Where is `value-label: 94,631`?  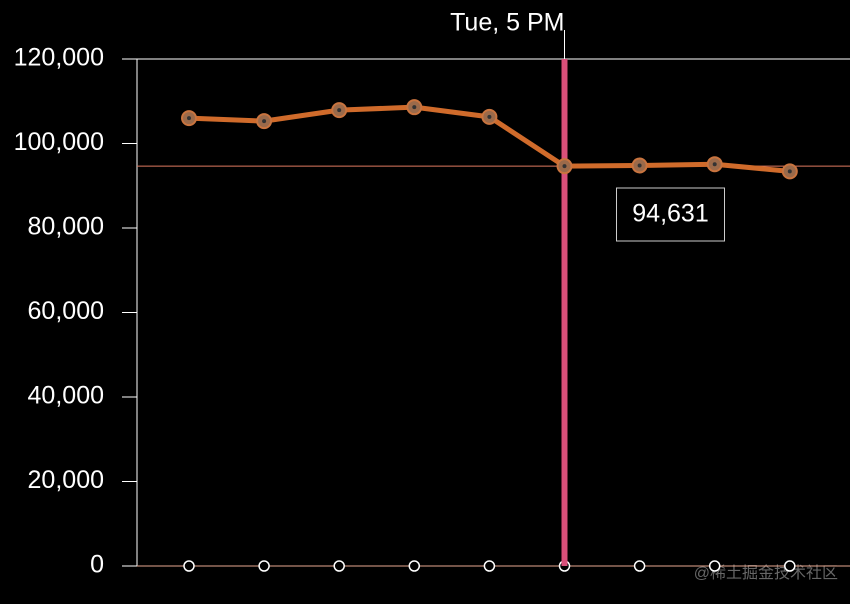 value-label: 94,631 is located at coordinates (670, 214).